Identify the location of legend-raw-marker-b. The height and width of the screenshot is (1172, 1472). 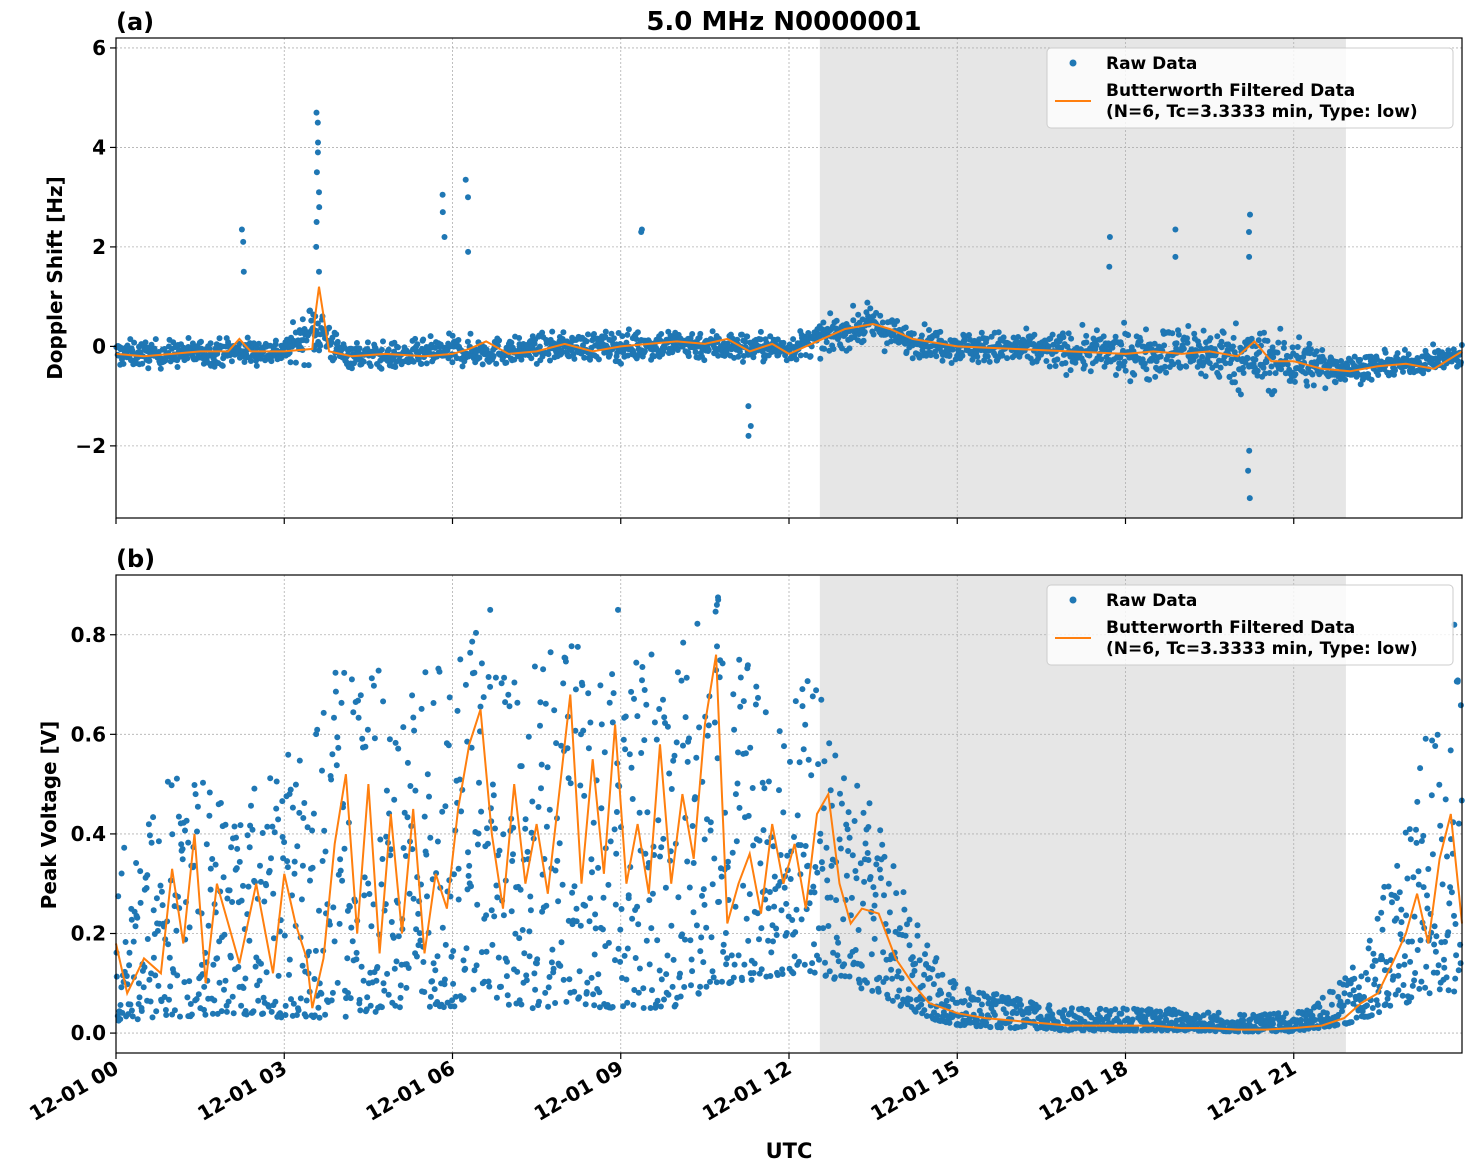
(1073, 600).